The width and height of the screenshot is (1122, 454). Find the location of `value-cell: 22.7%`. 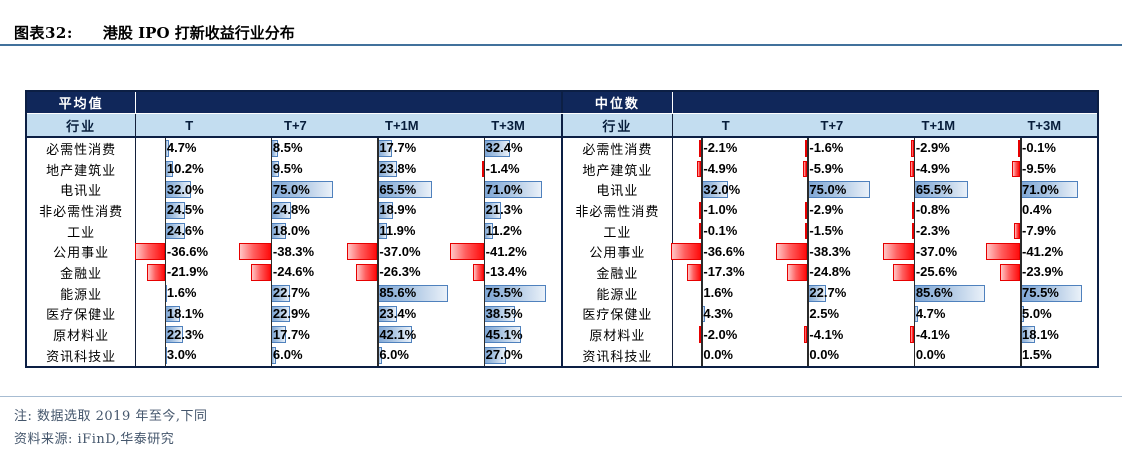

value-cell: 22.7% is located at coordinates (295, 293).